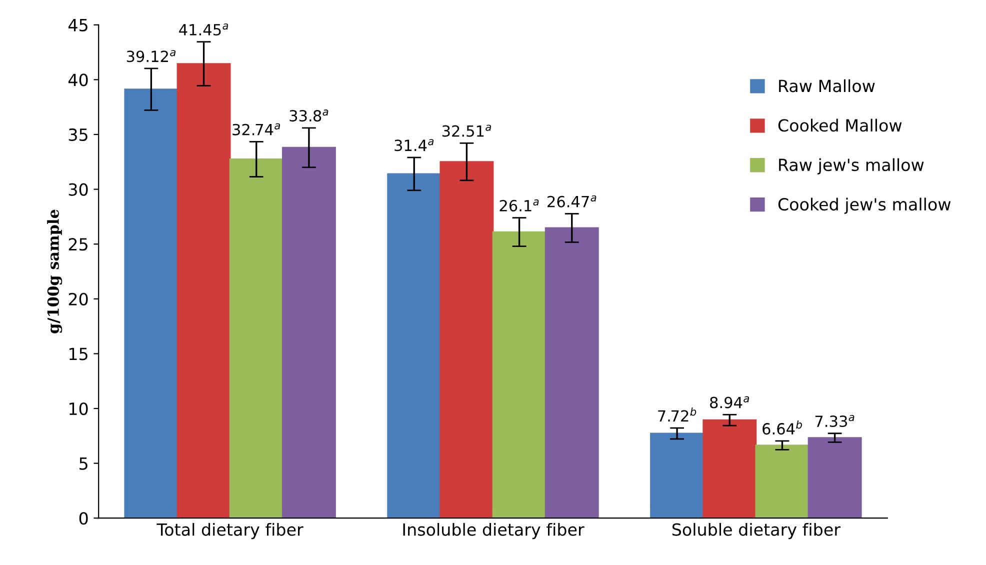  I want to click on data-label: 26.47$^{a}$, so click(572, 201).